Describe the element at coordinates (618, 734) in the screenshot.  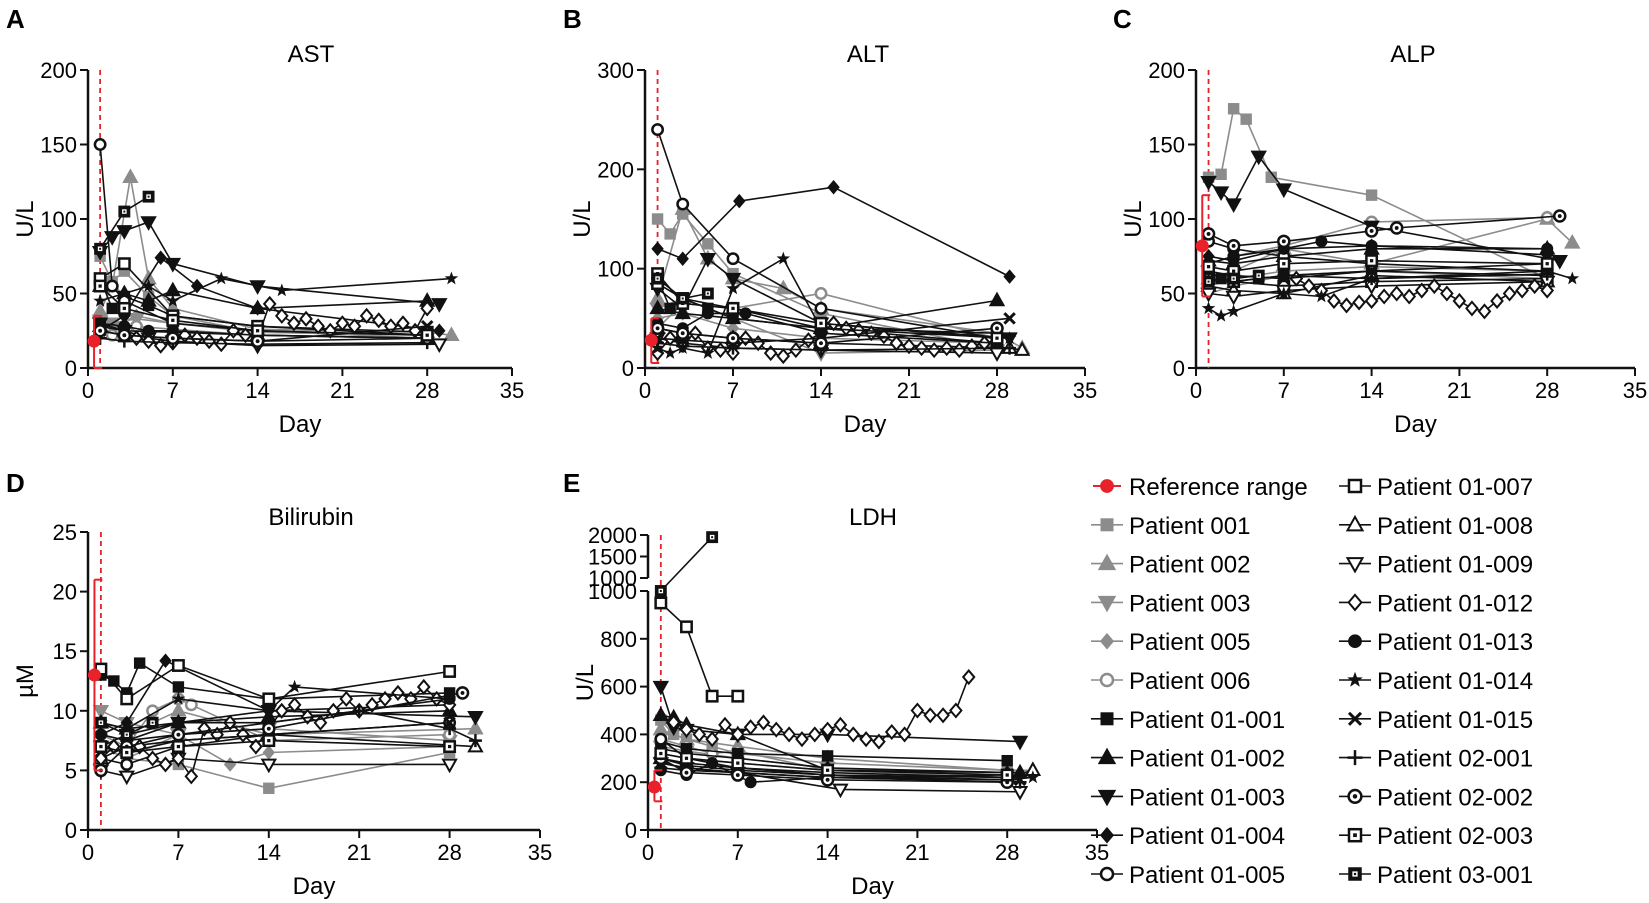
I see `y-tick-label: 400` at that location.